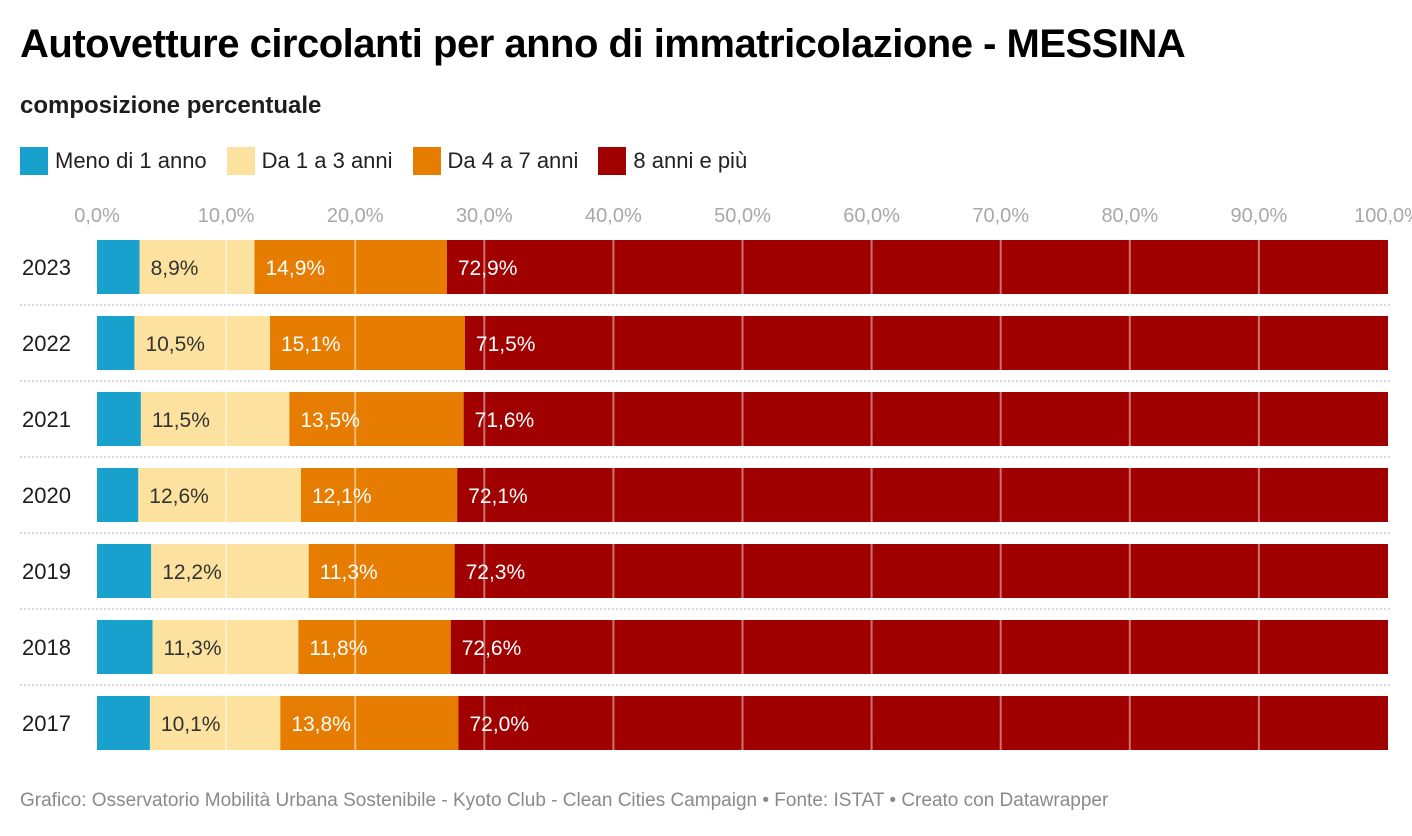 Image resolution: width=1412 pixels, height=836 pixels. I want to click on x-tick-label: 0,0%, so click(97, 216).